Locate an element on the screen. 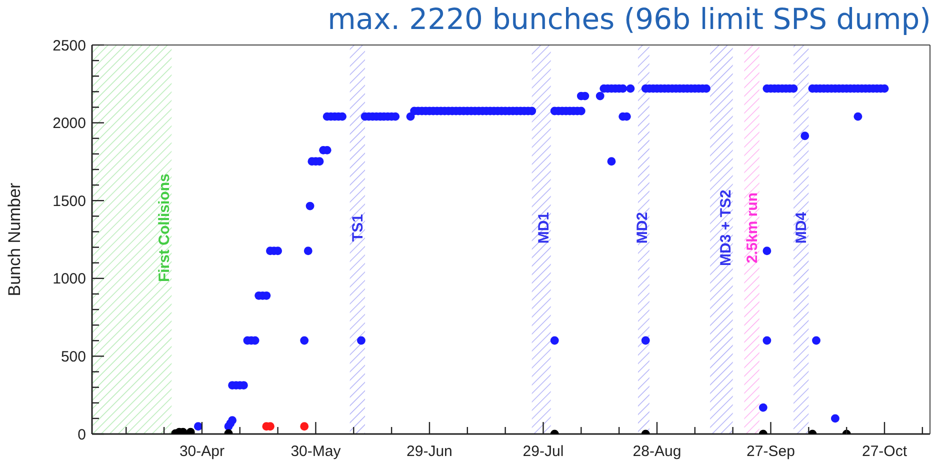 This screenshot has width=939, height=476. y-tick-label: 1000 is located at coordinates (69, 279).